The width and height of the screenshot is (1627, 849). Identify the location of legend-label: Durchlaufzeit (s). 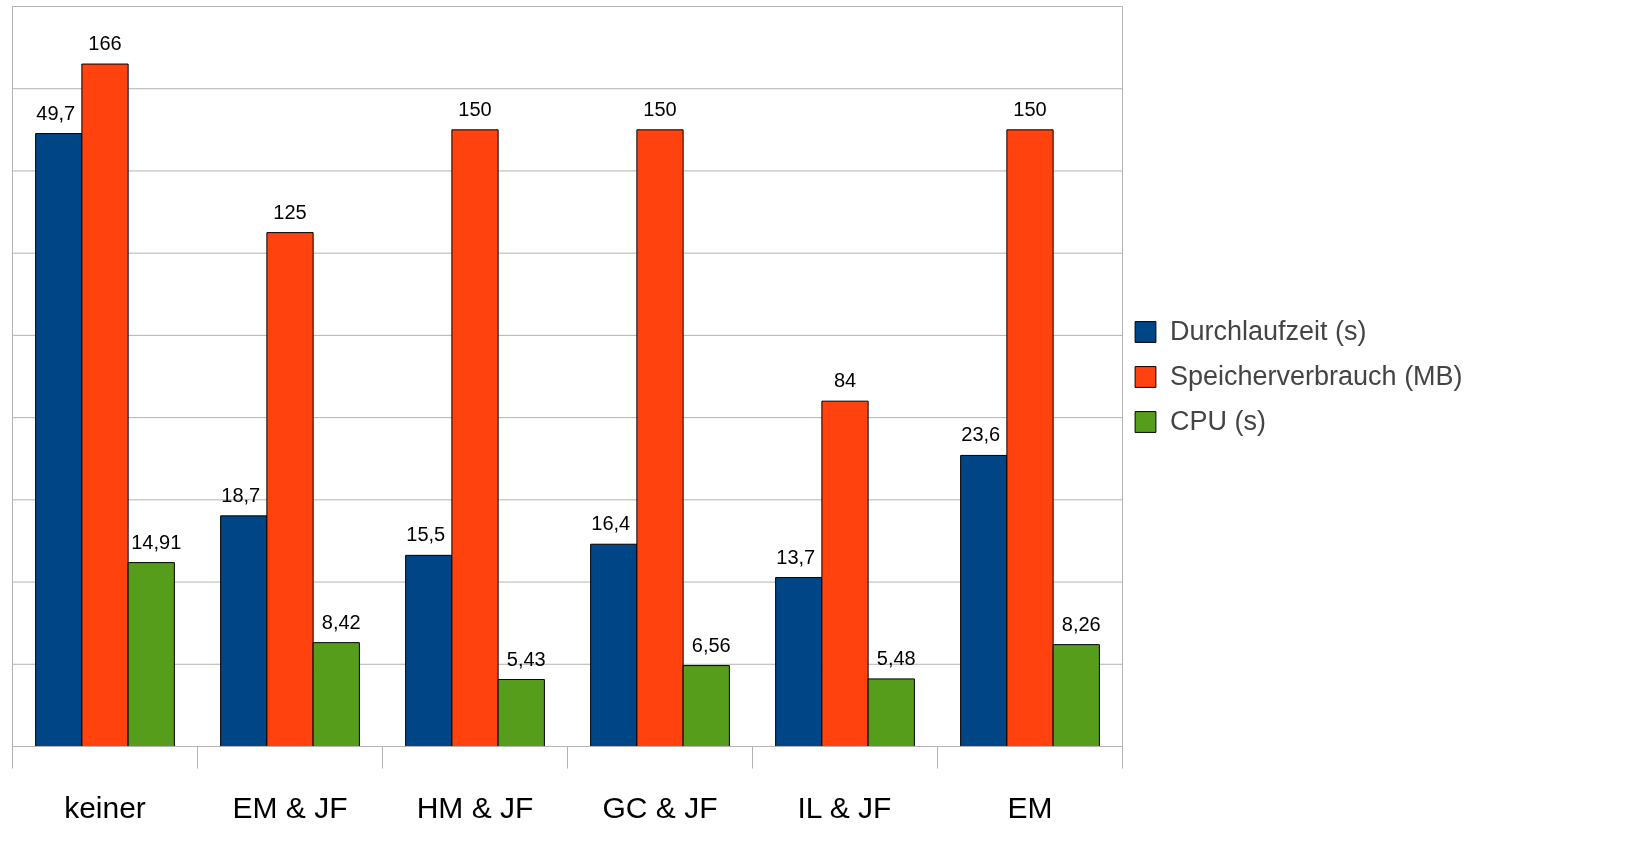
(1268, 331).